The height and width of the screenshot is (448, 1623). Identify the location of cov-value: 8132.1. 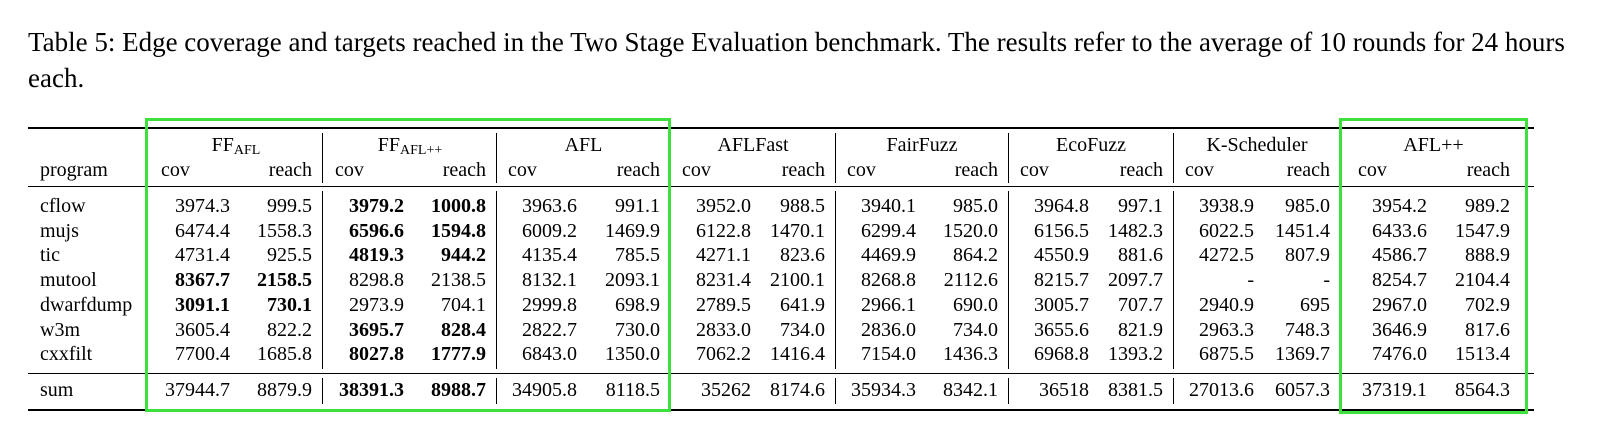
(549, 280).